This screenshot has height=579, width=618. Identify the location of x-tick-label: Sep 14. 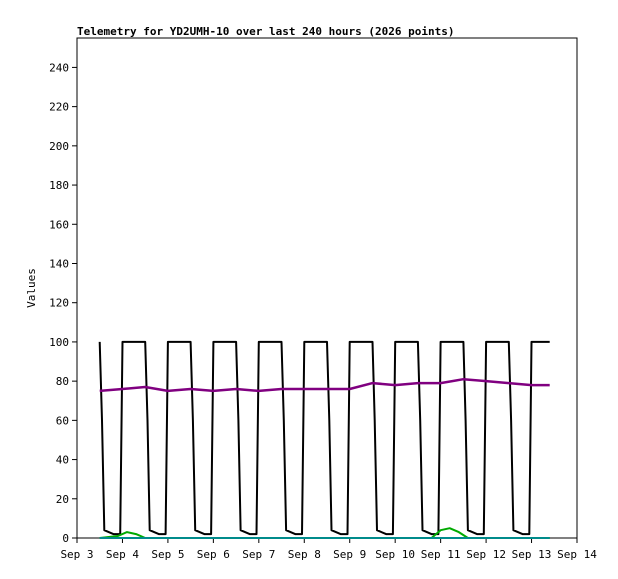
(577, 554).